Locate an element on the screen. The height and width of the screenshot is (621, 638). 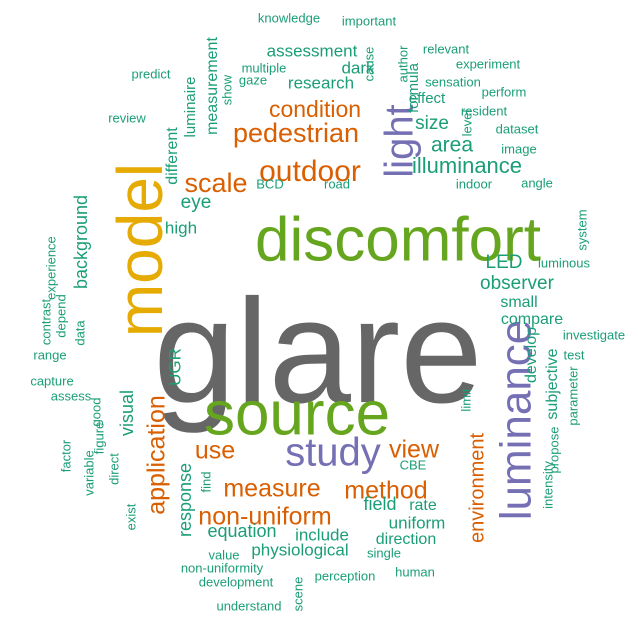
word-formula: formula is located at coordinates (413, 87).